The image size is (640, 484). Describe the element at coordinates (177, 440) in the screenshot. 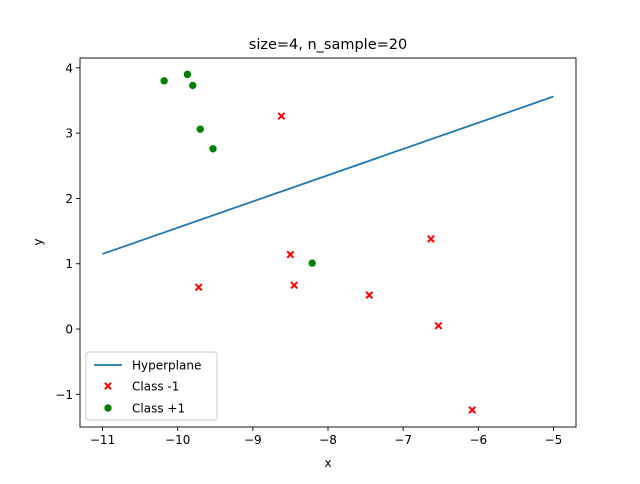

I see `x-tick-label: −10` at that location.